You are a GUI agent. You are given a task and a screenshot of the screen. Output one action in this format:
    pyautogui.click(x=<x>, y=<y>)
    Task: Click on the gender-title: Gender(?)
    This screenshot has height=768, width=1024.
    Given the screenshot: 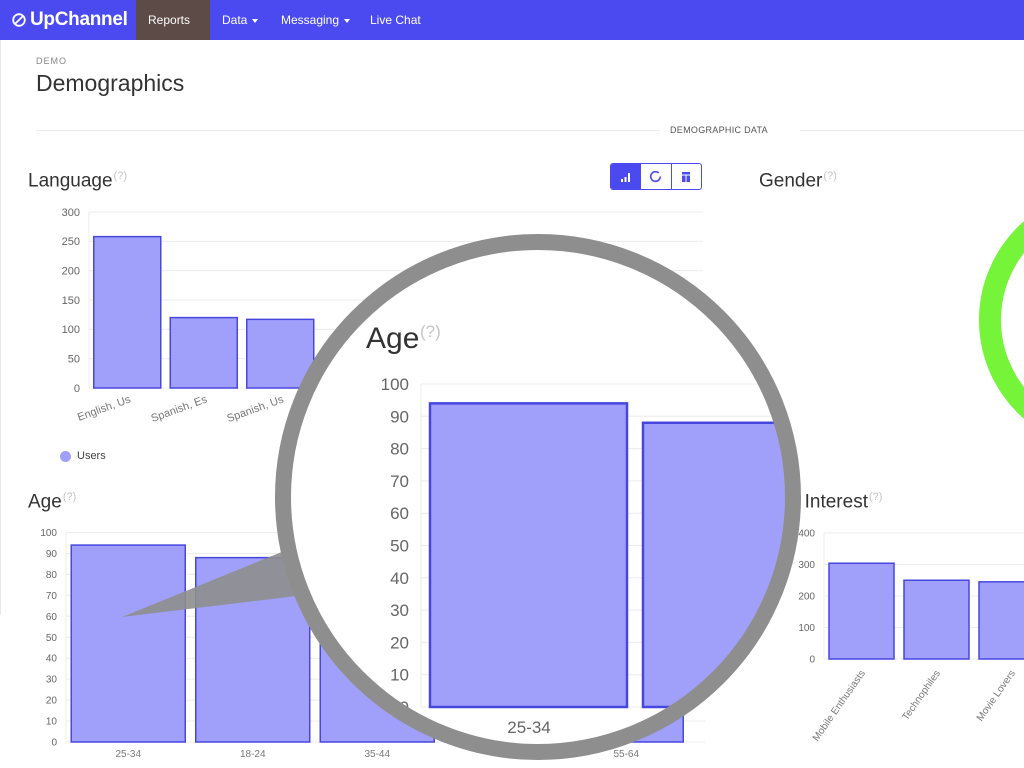 What is the action you would take?
    pyautogui.click(x=798, y=181)
    